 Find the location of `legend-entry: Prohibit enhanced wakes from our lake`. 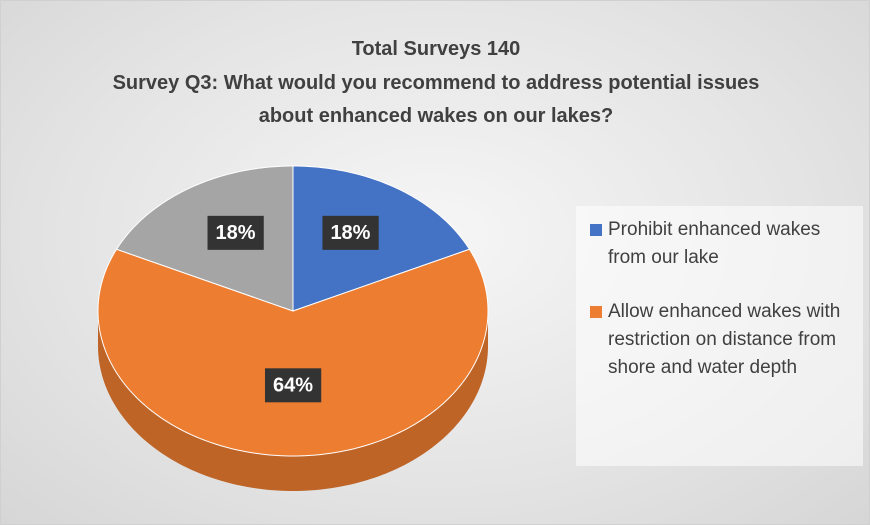

legend-entry: Prohibit enhanced wakes from our lake is located at coordinates (722, 244).